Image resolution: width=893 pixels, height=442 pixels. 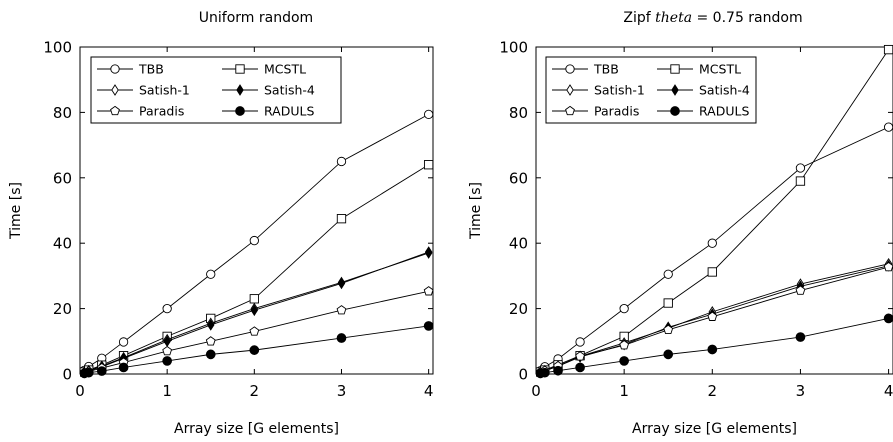 I want to click on legend-label-tbb: TBB, so click(x=606, y=69).